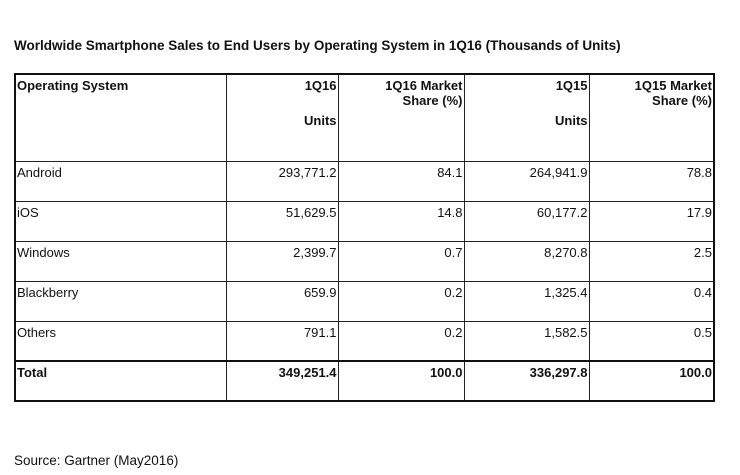 Image resolution: width=740 pixels, height=475 pixels. Describe the element at coordinates (120, 261) in the screenshot. I see `table-cell: Windows` at that location.